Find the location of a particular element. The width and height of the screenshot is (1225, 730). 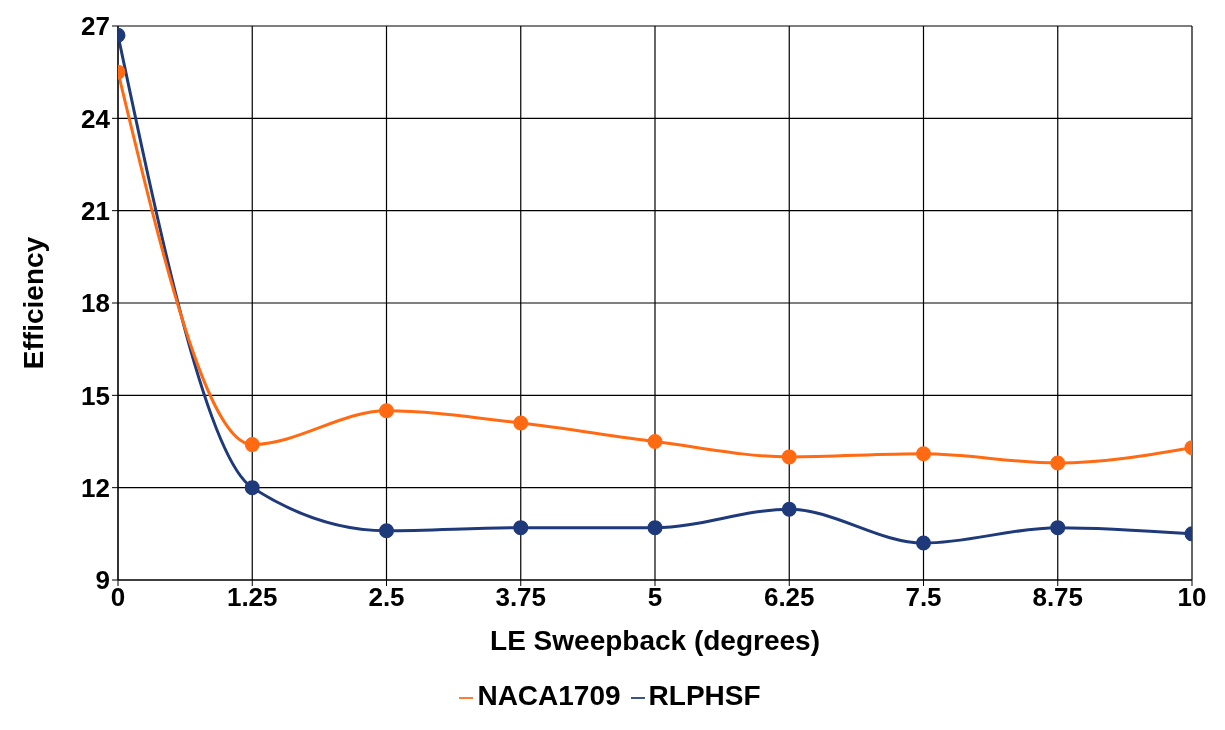

x-axis-title: LE Sweepback (degrees) is located at coordinates (655, 640).